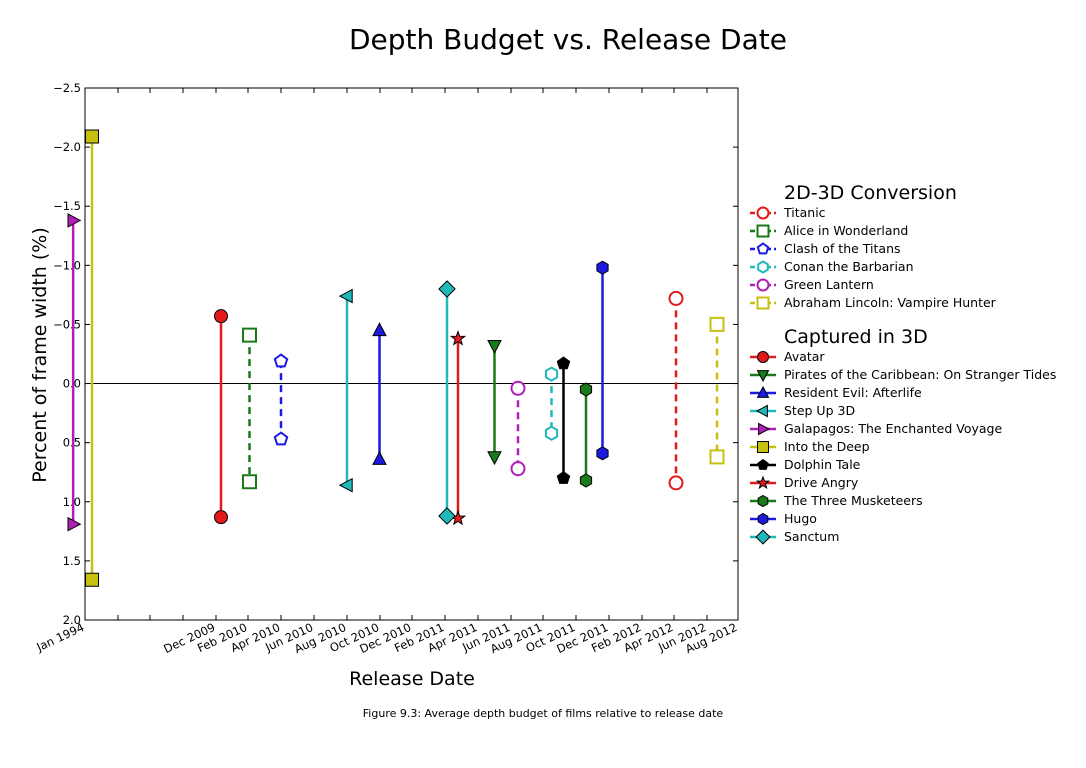 This screenshot has width=1086, height=768. I want to click on legend-item: Alice in Wonderland, so click(829, 230).